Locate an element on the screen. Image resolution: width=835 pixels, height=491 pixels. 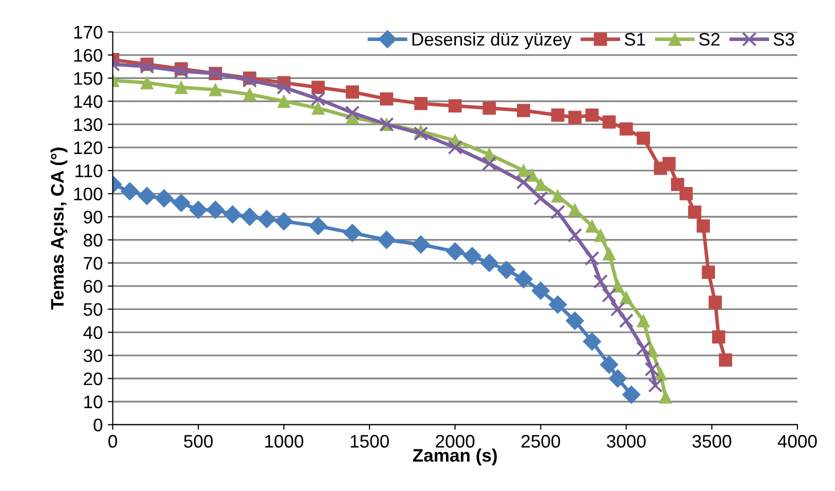
y-tick-label: 90 is located at coordinates (93, 217).